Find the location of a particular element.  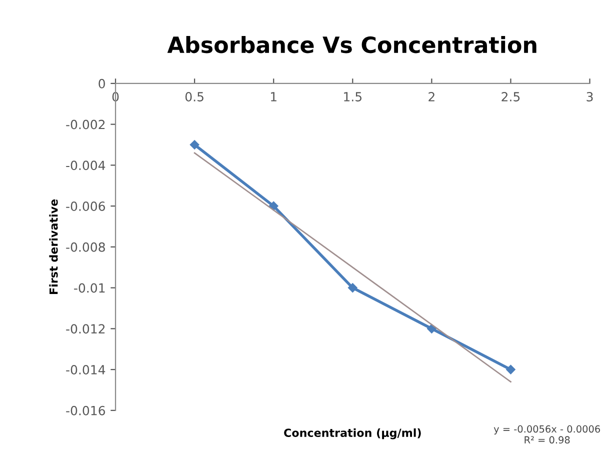

y-tick-label: -0.002 is located at coordinates (85, 125).